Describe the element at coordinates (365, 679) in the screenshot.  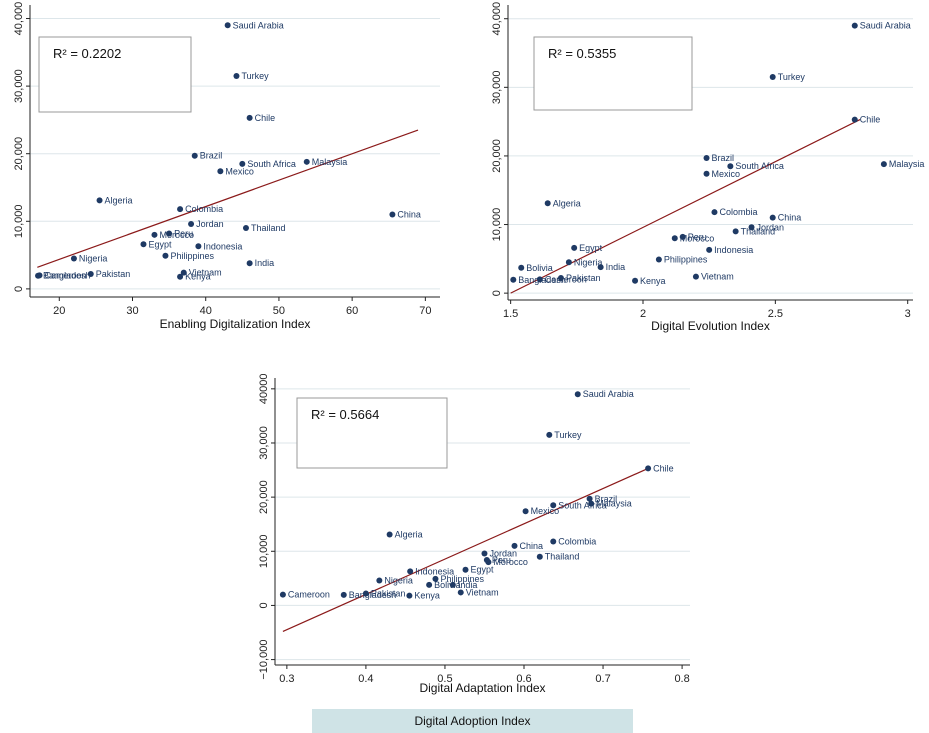
I see `x-tick-label: 0.4` at that location.